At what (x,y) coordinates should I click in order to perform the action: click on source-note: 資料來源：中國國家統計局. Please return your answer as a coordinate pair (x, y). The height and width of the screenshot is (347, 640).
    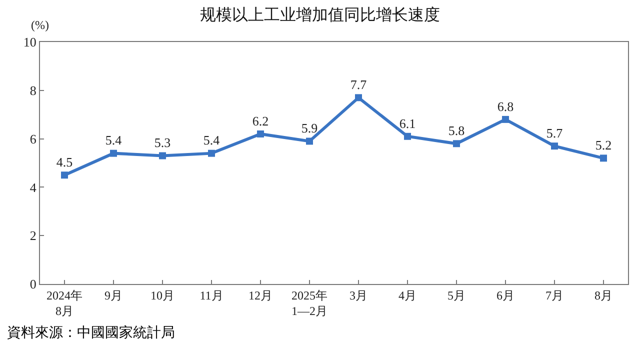
    Looking at the image, I should click on (91, 333).